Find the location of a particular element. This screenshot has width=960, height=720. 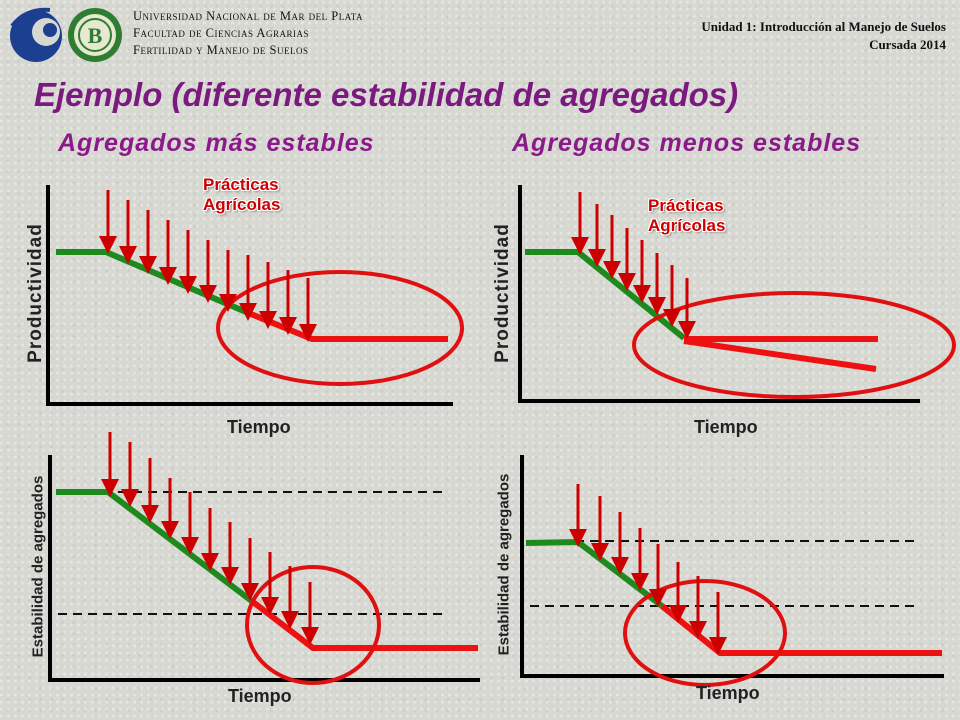

right-top-xlabel: Tiempo is located at coordinates (726, 427).